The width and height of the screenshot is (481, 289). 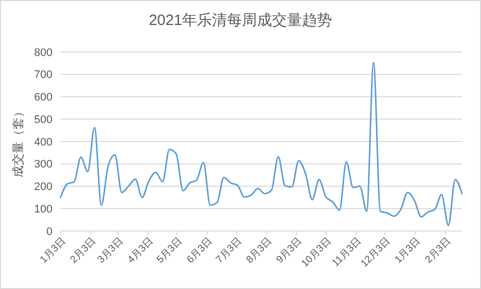 What do you see at coordinates (317, 253) in the screenshot?
I see `x-tick-label: 10月3日` at bounding box center [317, 253].